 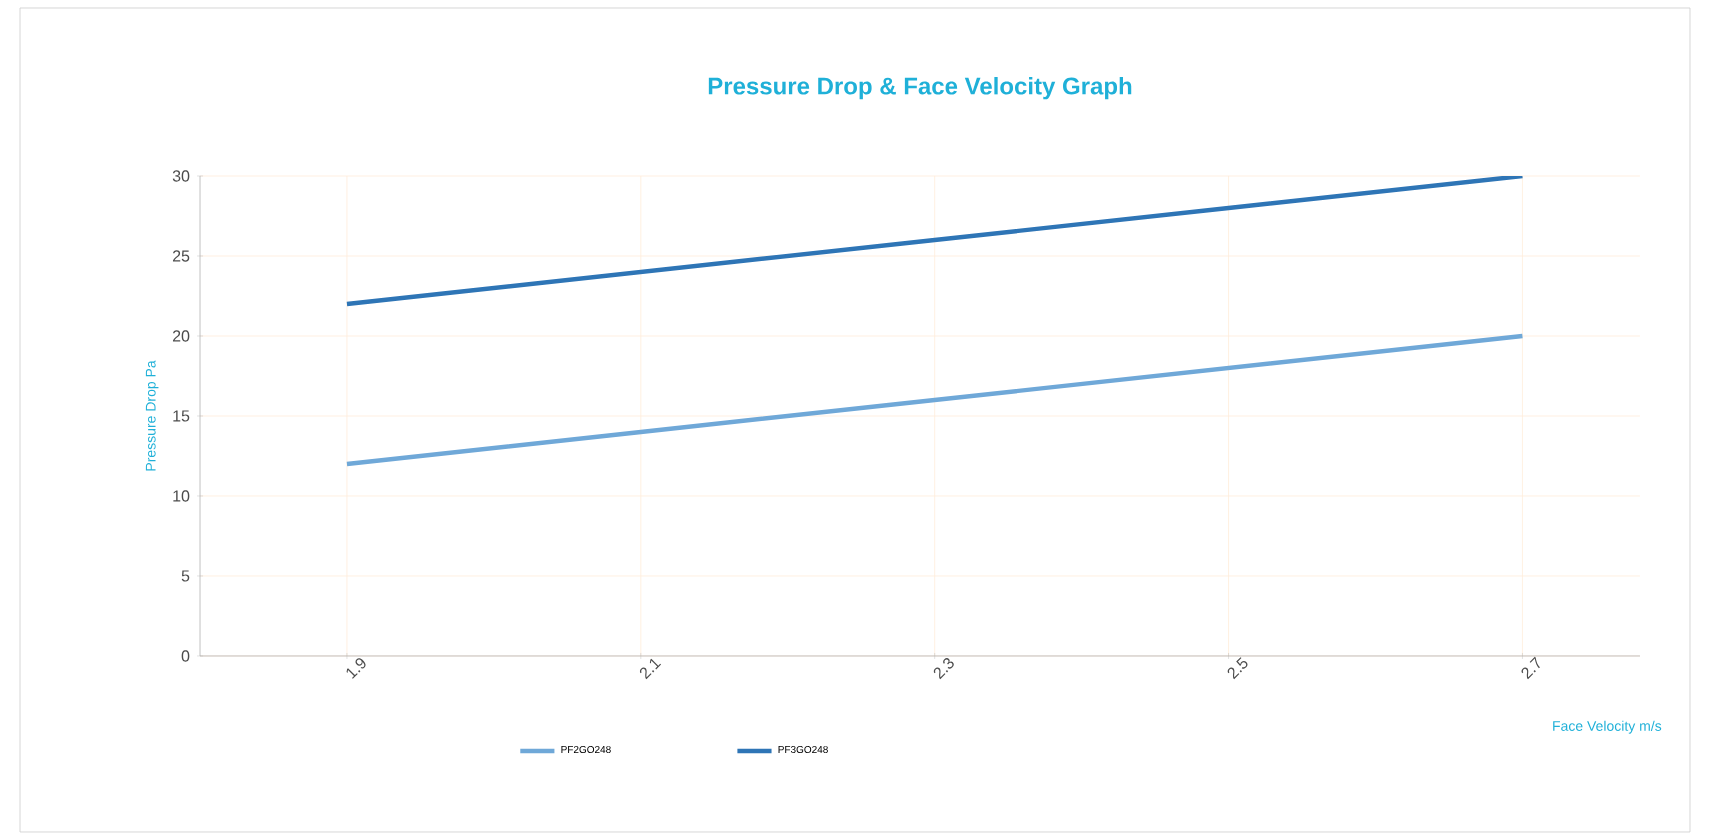 What do you see at coordinates (1530, 668) in the screenshot?
I see `x-tick-label: 2.7` at bounding box center [1530, 668].